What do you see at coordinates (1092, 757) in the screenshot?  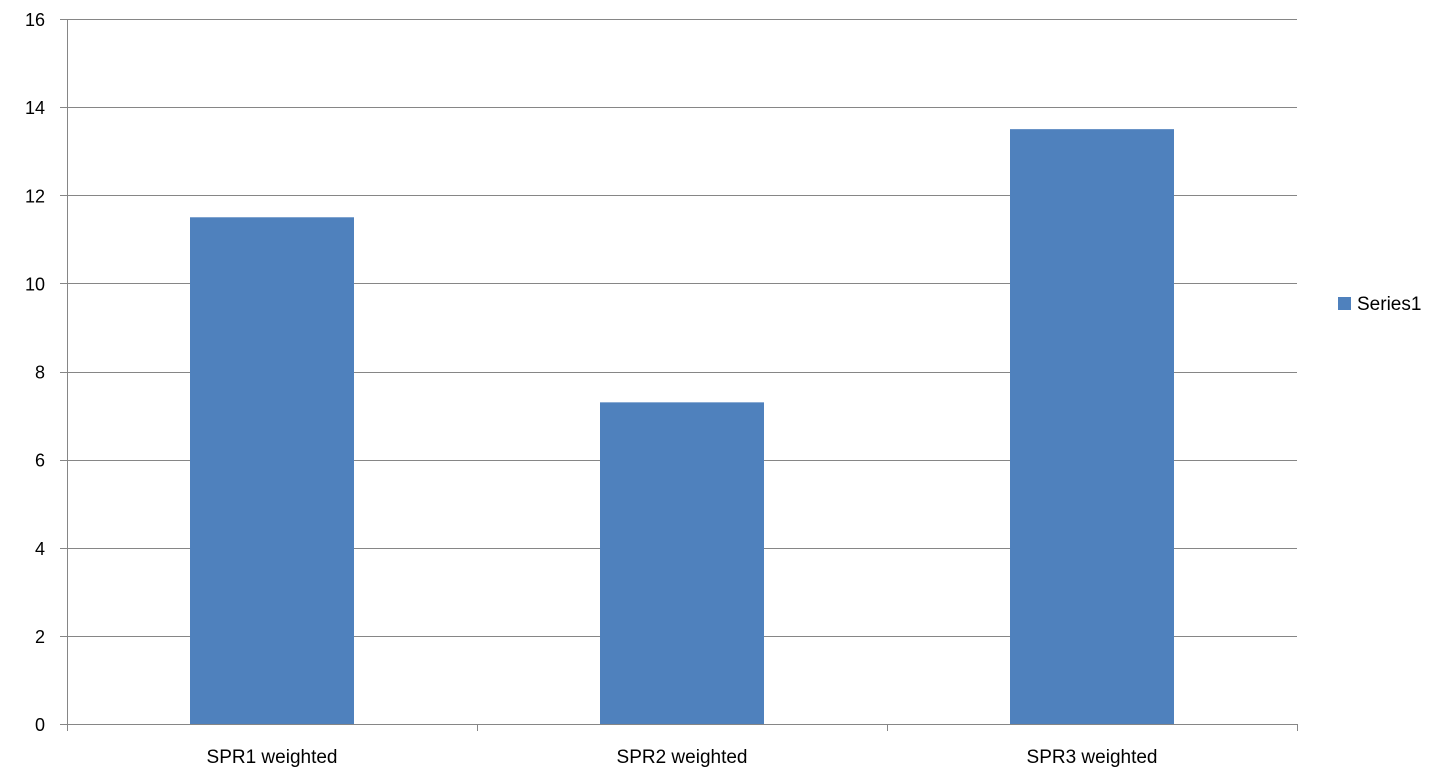 I see `x-category-label: SPR3 weighted` at bounding box center [1092, 757].